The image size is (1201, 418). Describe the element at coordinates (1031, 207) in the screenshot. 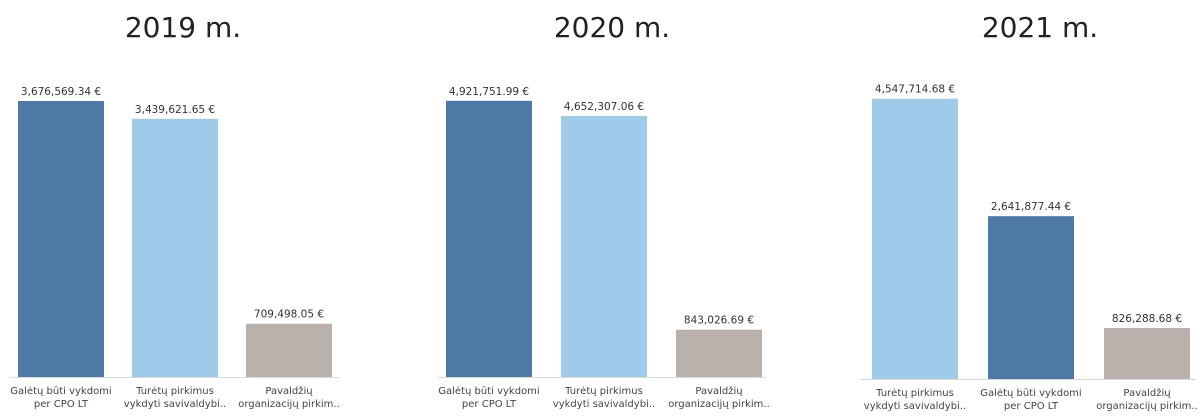

I see `data-label: 2,641,877.44 €` at that location.